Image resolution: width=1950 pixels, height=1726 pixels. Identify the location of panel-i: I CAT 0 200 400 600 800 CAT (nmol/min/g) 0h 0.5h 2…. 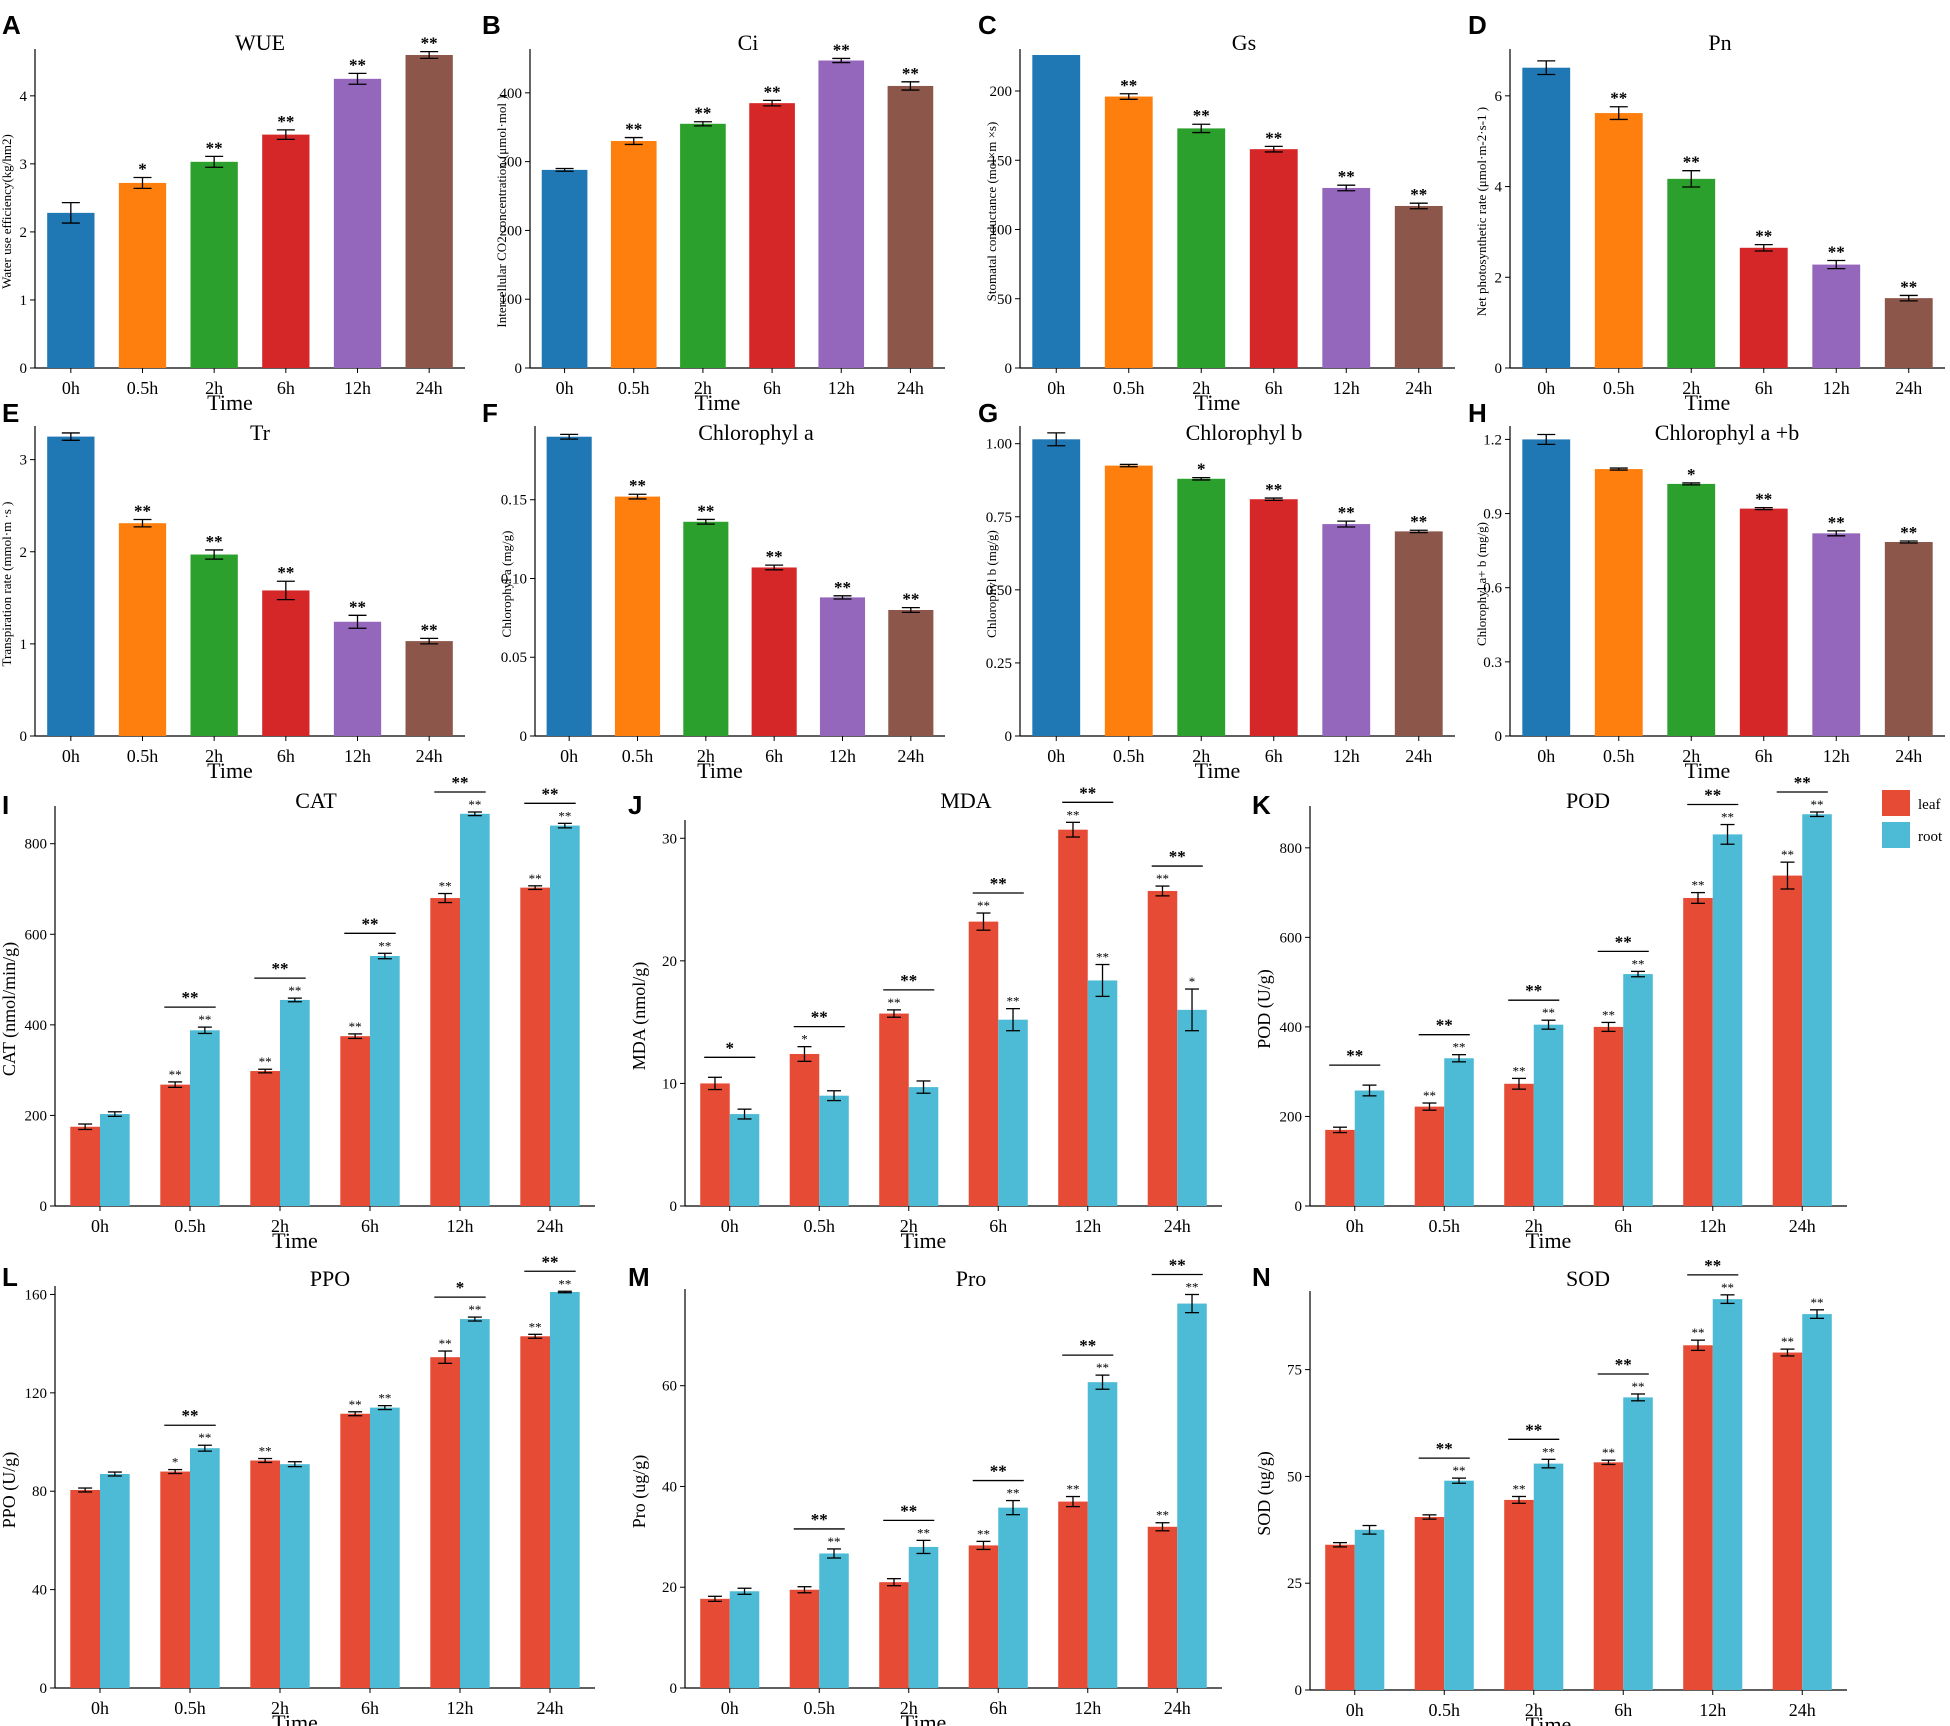
(297, 1013).